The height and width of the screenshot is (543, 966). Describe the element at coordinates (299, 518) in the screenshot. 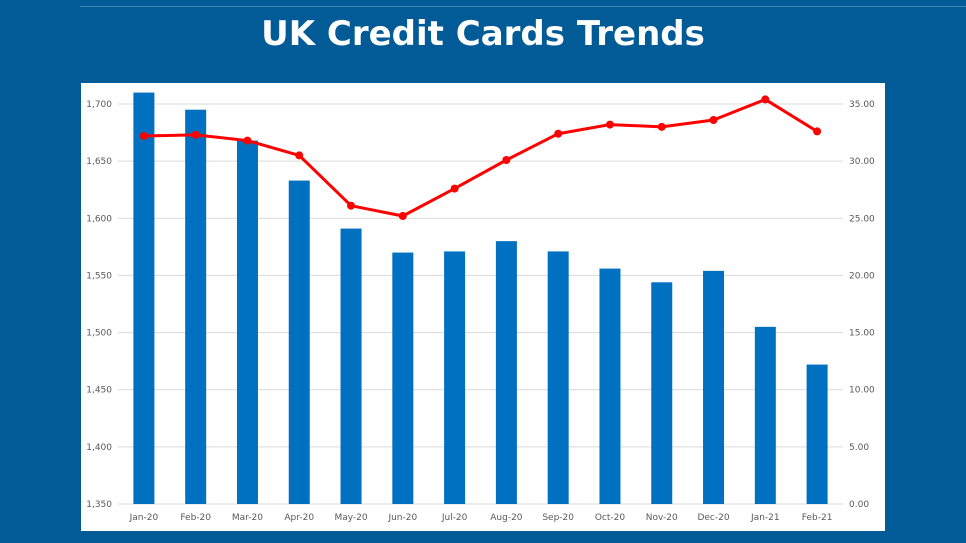

I see `x-axis-tick-label: Apr-20` at that location.